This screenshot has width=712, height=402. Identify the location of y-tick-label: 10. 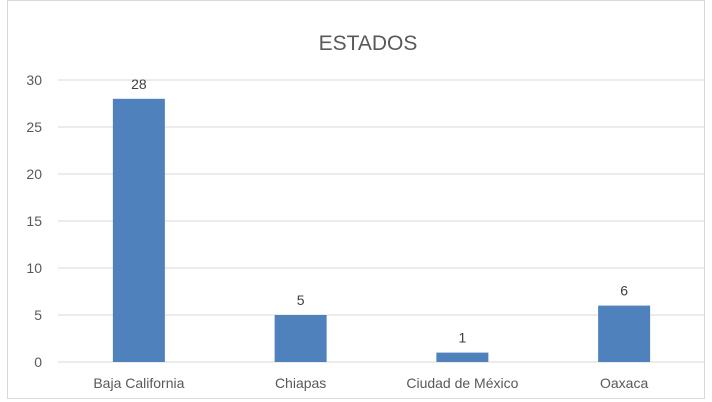
(34, 268).